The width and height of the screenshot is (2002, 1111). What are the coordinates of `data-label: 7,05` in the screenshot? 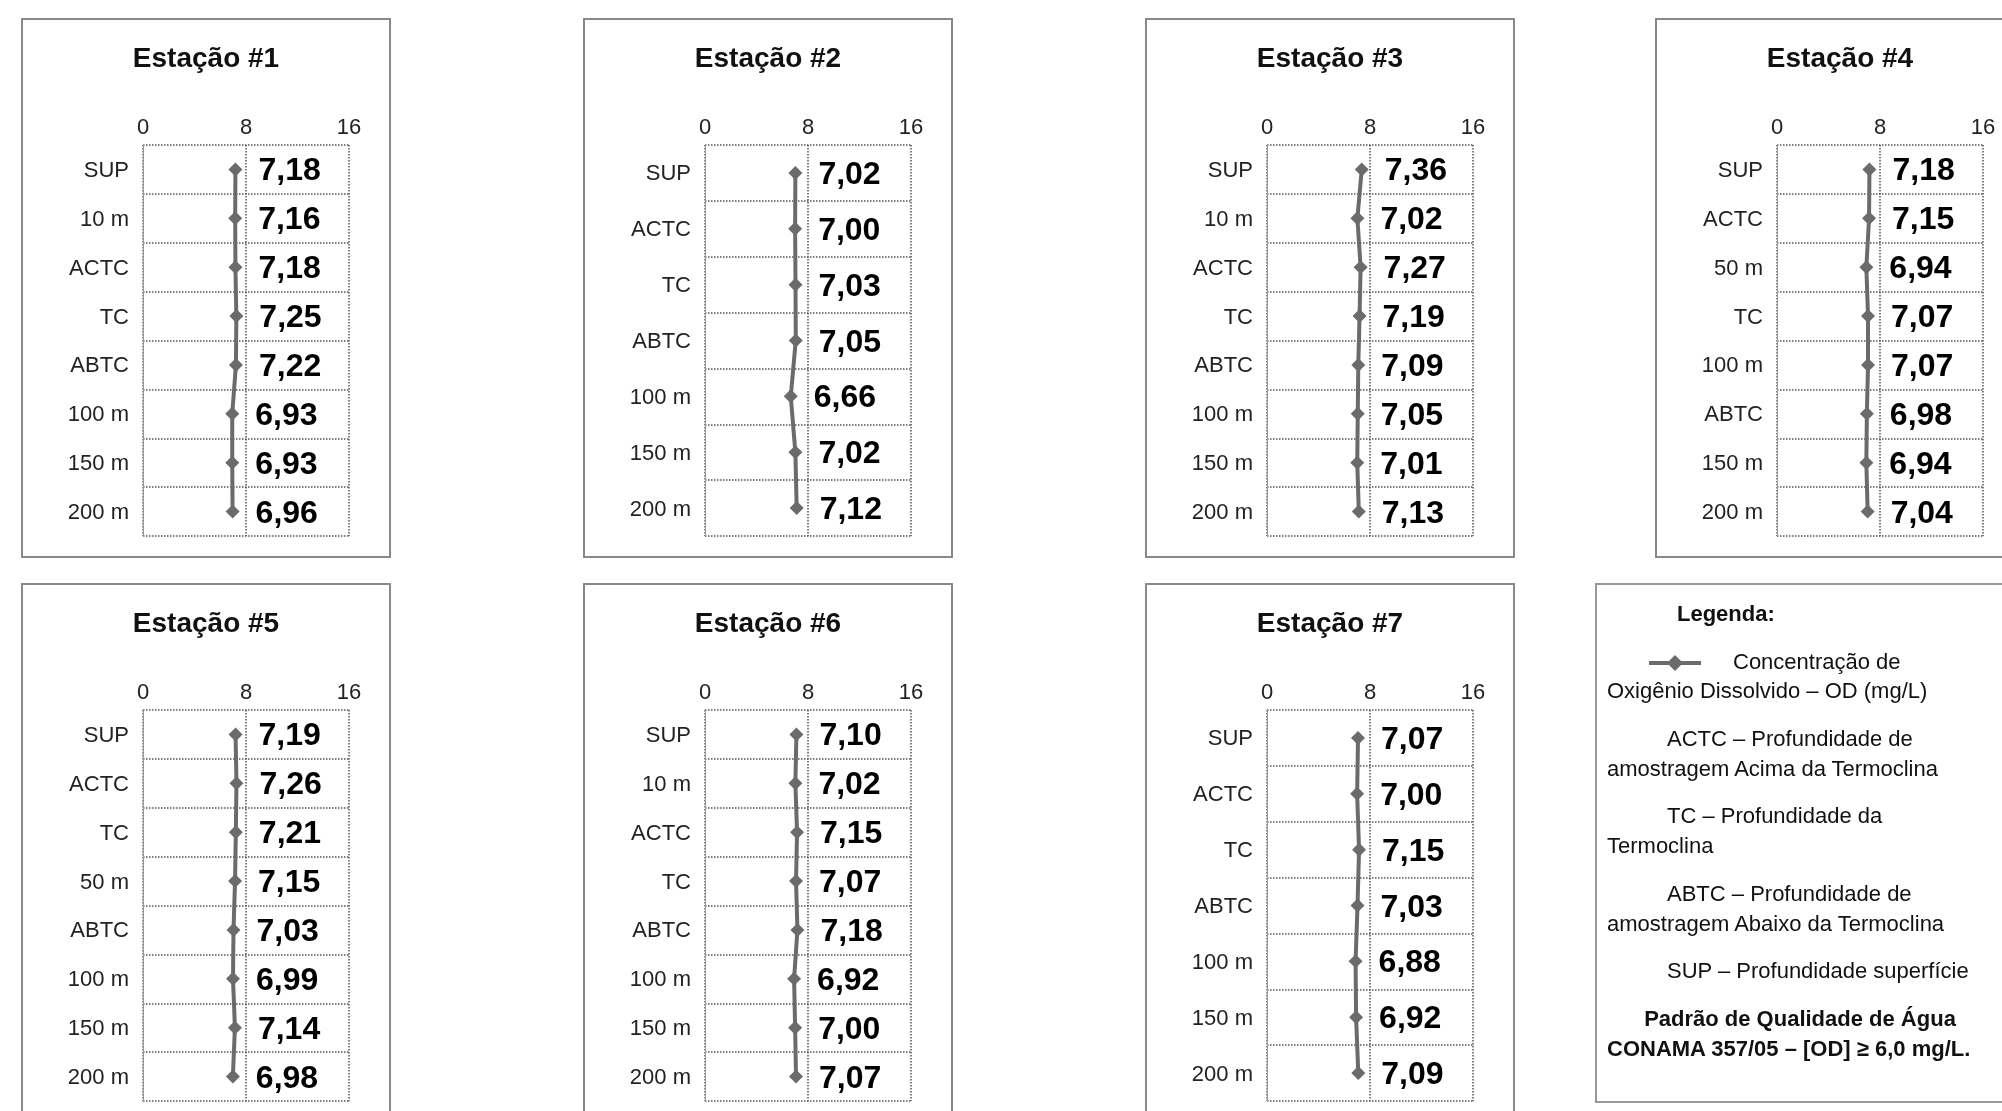 It's located at (850, 340).